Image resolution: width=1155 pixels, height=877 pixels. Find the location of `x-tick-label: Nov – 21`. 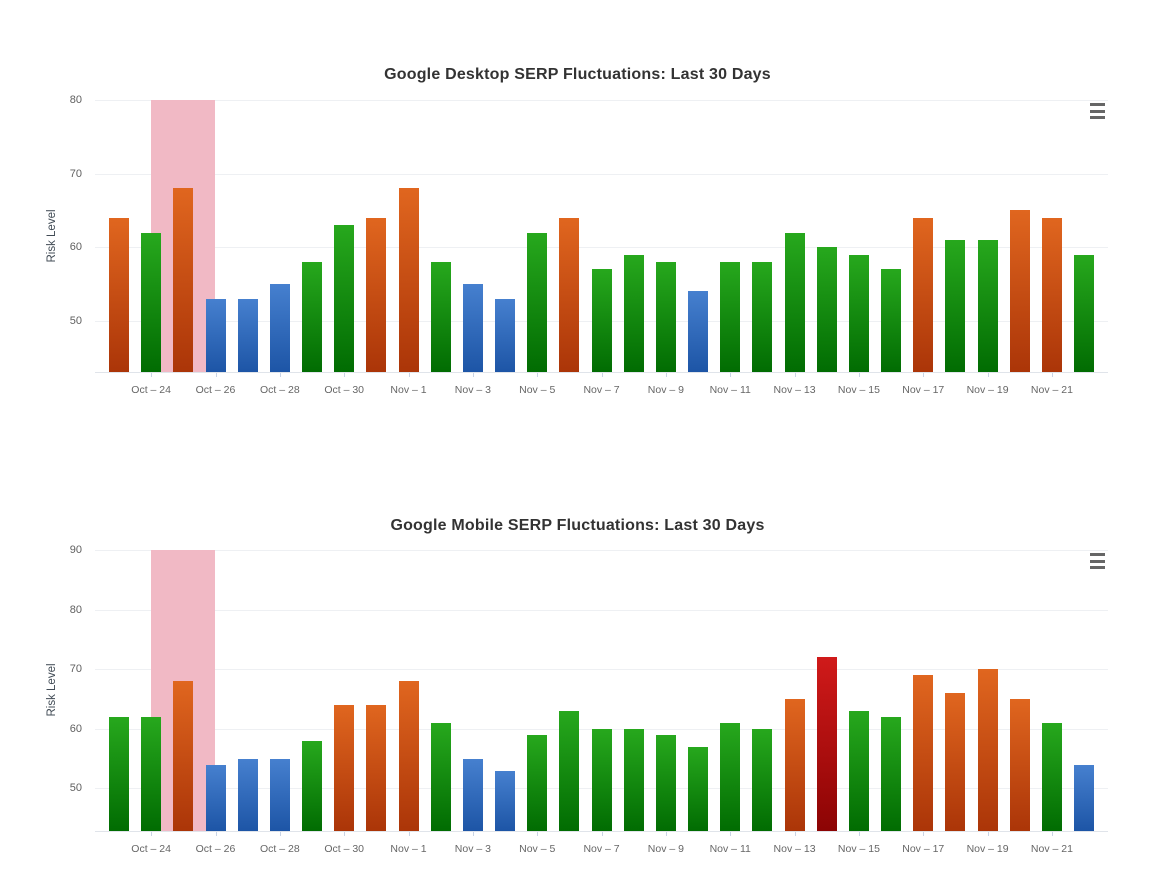

x-tick-label: Nov – 21 is located at coordinates (1051, 390).